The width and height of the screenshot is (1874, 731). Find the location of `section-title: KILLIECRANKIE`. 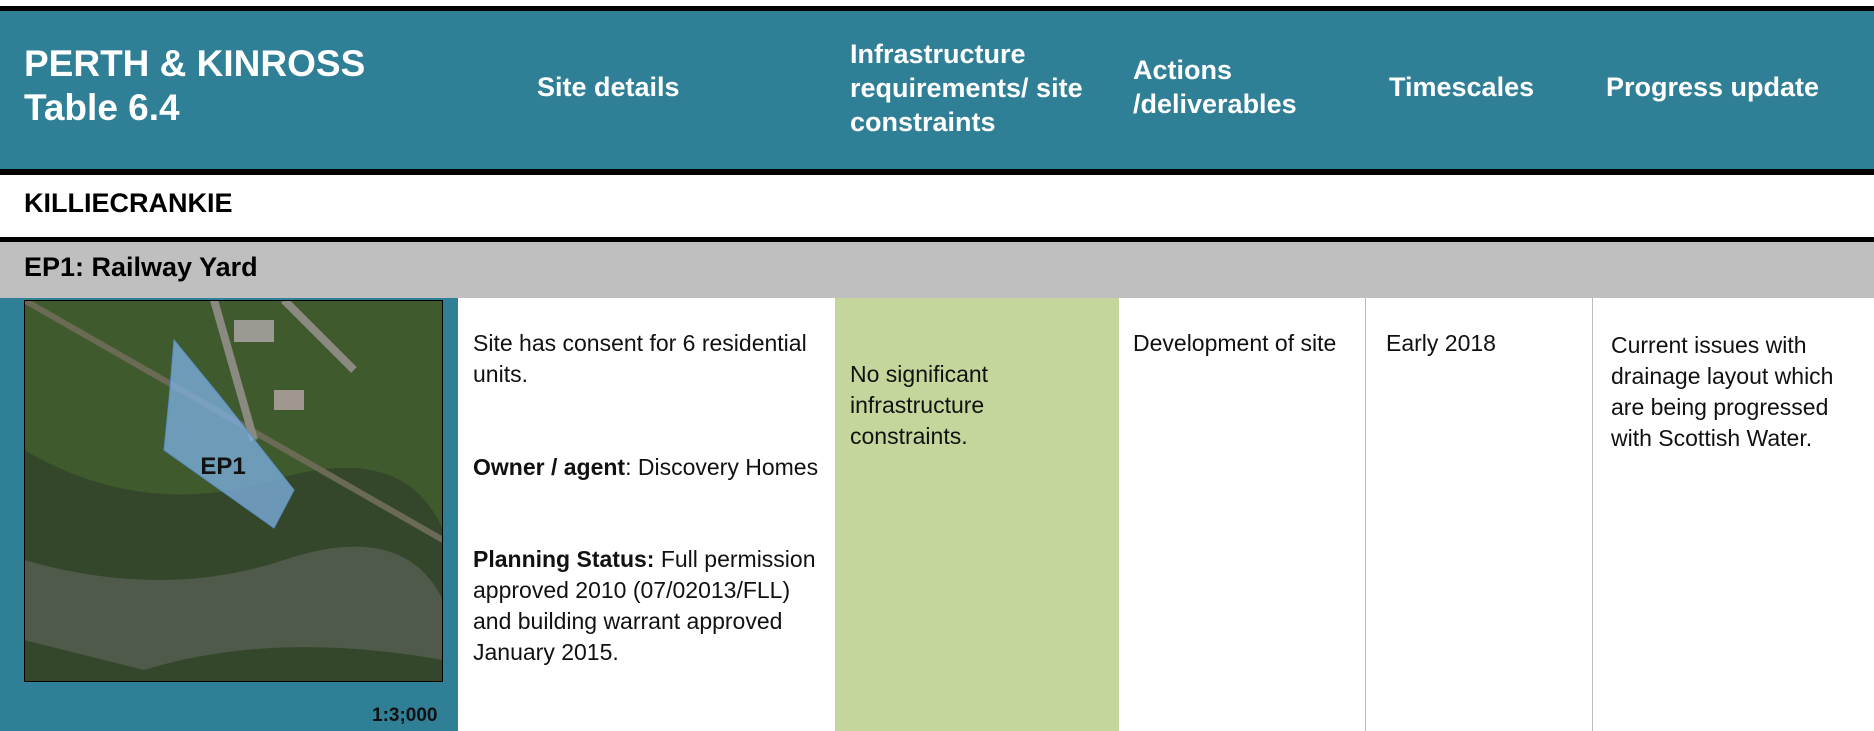

section-title: KILLIECRANKIE is located at coordinates (128, 203).